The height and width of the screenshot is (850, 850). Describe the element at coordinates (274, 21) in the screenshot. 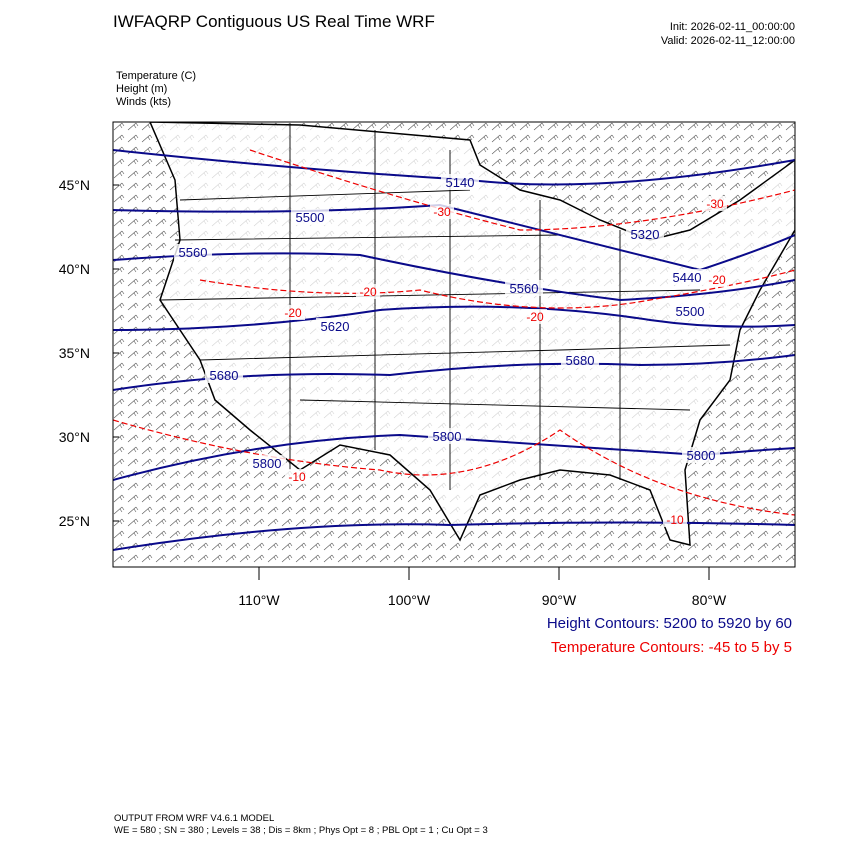

I see `title: IWFAQRP Contiguous US Real Time WRF` at that location.